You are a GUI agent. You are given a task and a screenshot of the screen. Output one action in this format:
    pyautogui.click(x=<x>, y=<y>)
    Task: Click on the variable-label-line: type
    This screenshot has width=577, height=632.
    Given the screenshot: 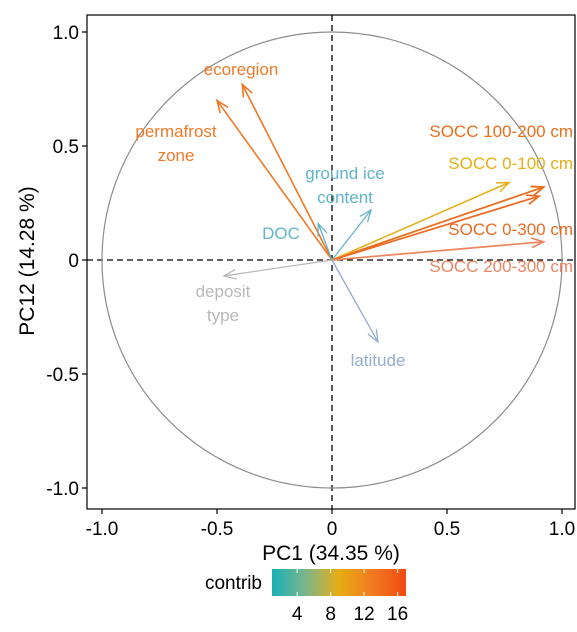 What is the action you would take?
    pyautogui.click(x=223, y=315)
    